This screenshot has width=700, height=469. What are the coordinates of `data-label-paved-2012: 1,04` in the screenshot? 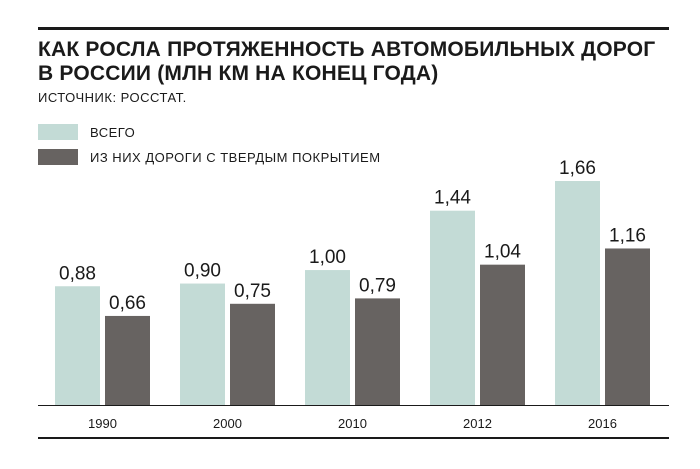 It's located at (502, 252).